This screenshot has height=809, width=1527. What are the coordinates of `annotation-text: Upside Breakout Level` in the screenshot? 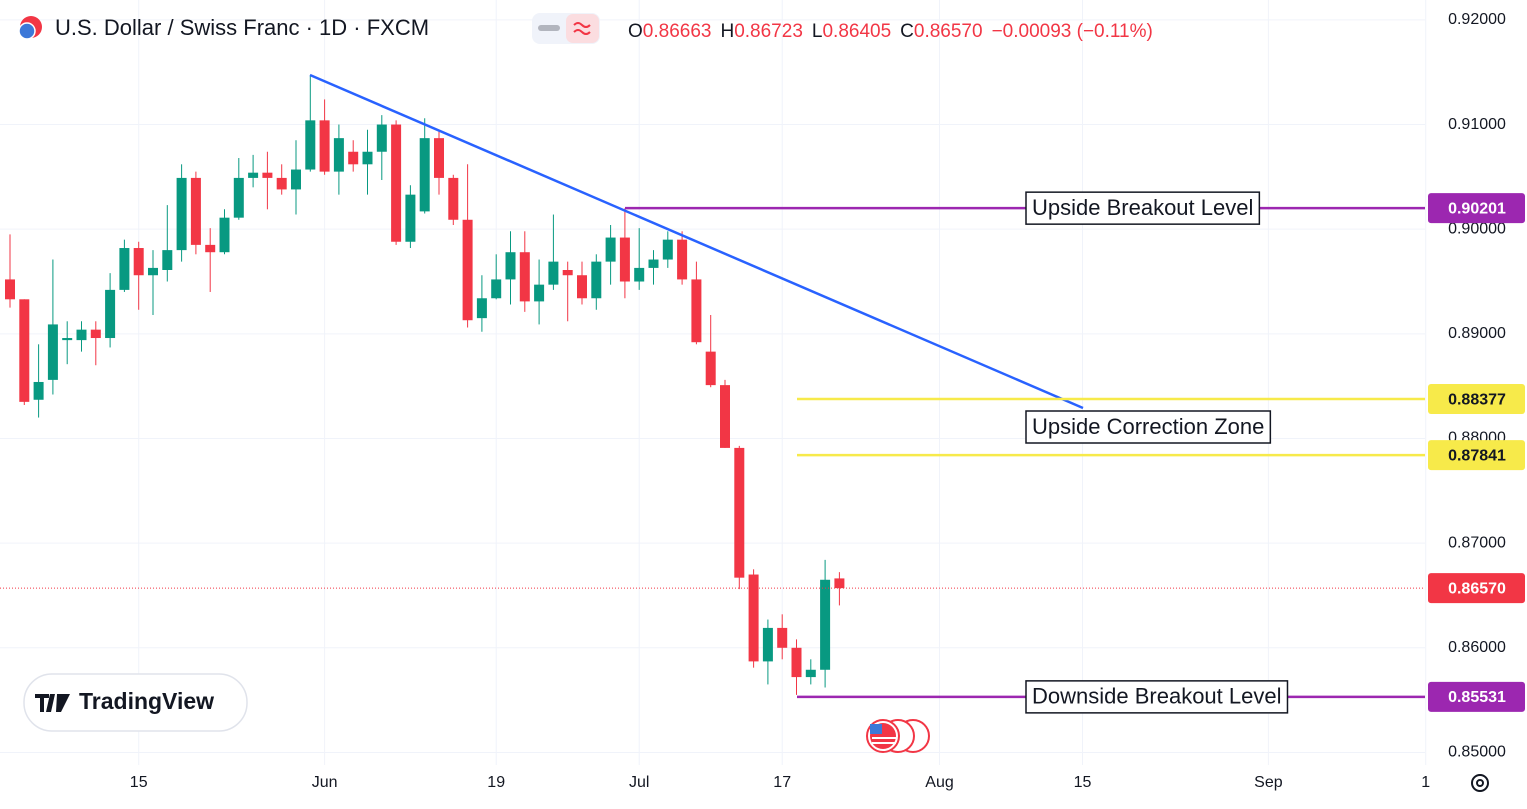 It's located at (1142, 207).